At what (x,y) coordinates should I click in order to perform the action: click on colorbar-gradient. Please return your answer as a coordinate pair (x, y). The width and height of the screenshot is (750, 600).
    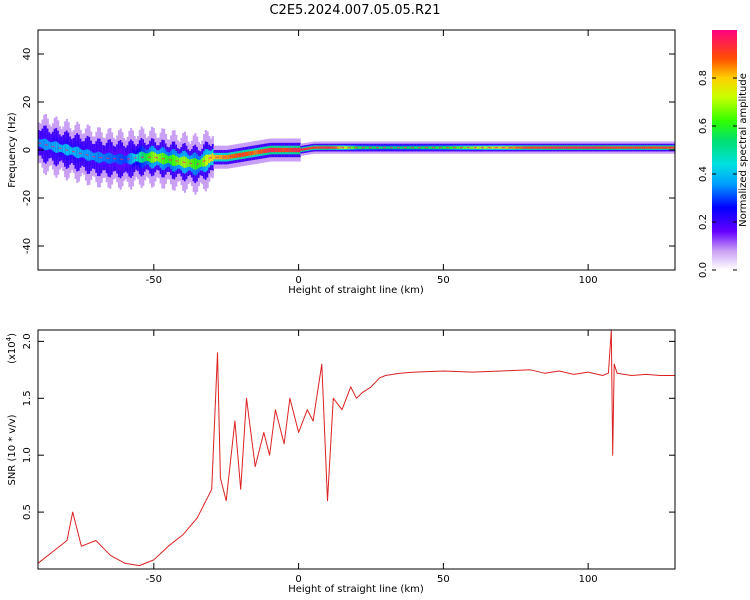
    Looking at the image, I should click on (724, 150).